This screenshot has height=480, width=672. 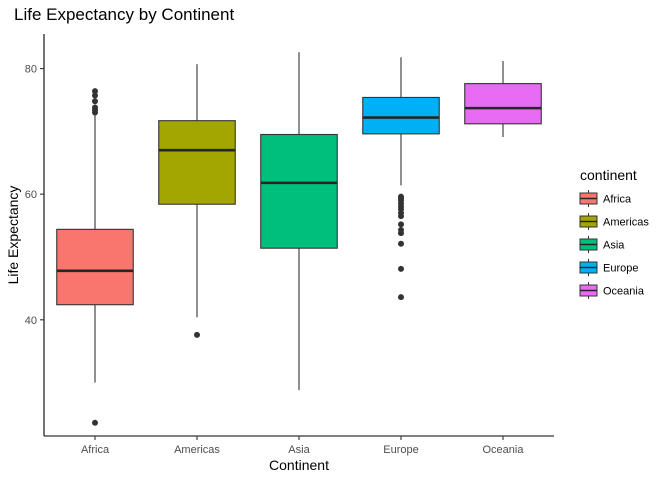 I want to click on legend-item-asia: Asia, so click(x=602, y=244).